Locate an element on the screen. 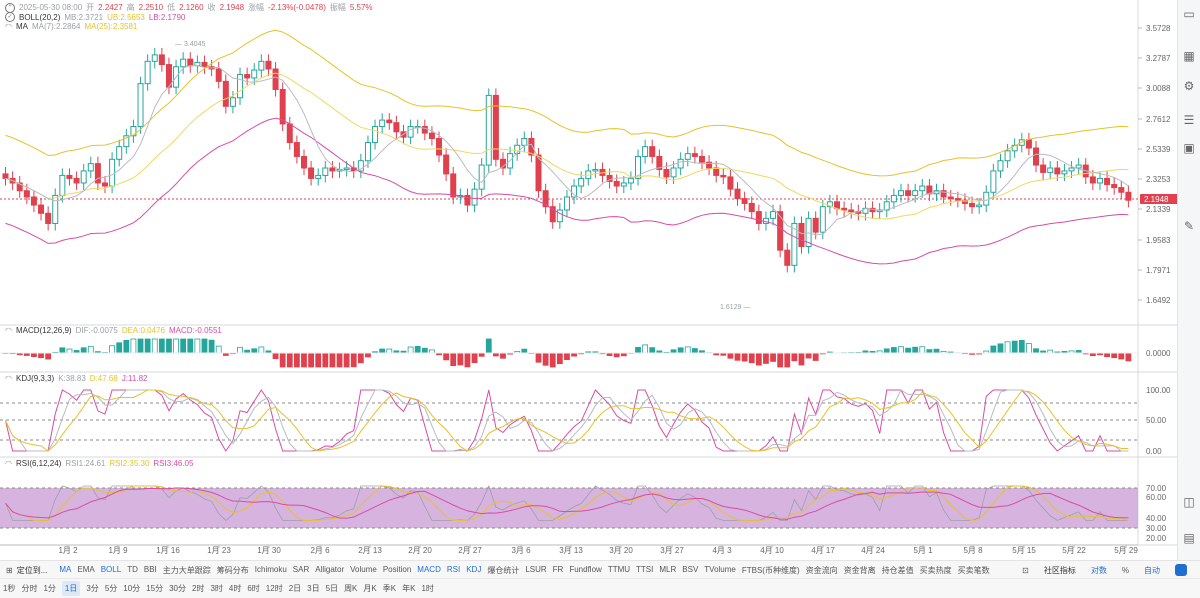 The image size is (1200, 598). community-icon: ⊡ is located at coordinates (1025, 570).